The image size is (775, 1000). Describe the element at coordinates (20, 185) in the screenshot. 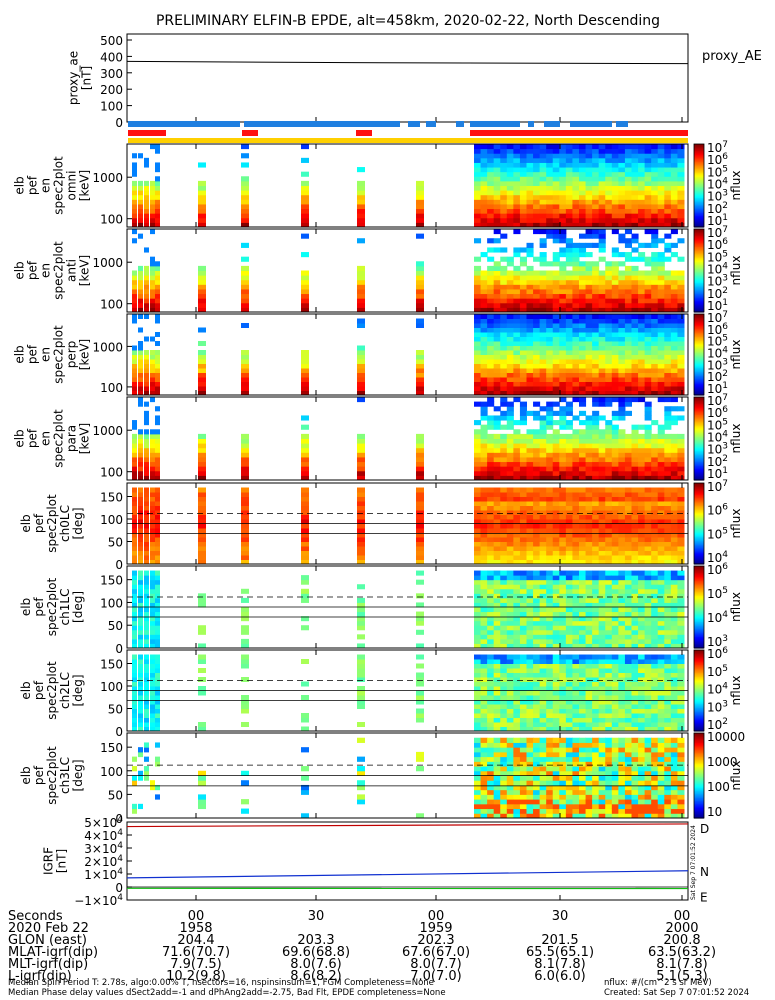

I see `ylabel-line: elb` at that location.